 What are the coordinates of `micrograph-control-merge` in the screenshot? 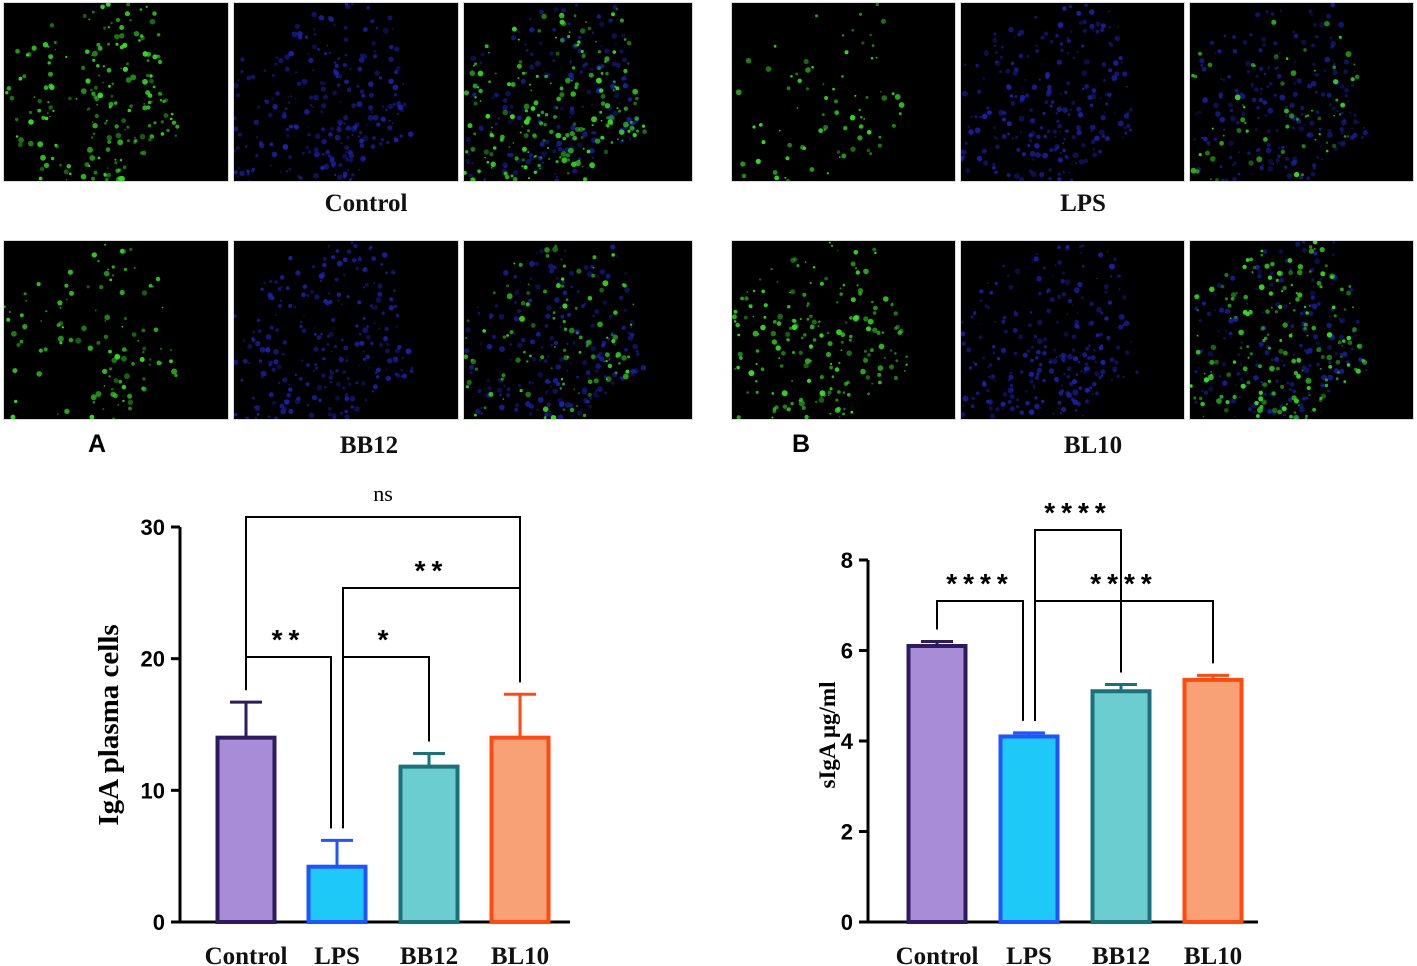 It's located at (578, 92).